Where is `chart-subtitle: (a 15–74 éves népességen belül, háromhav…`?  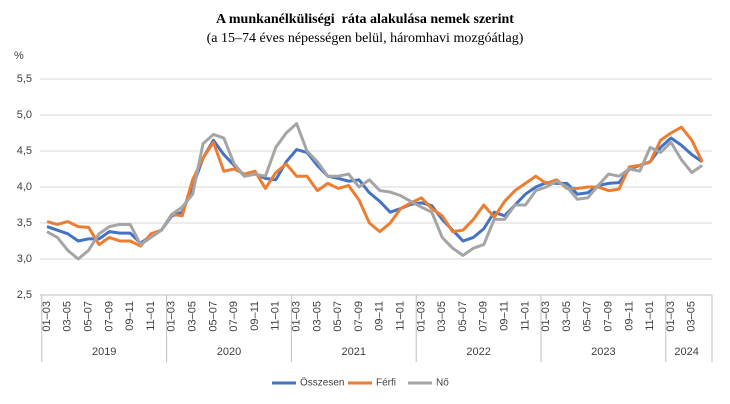 chart-subtitle: (a 15–74 éves népességen belül, háromhav… is located at coordinates (365, 38).